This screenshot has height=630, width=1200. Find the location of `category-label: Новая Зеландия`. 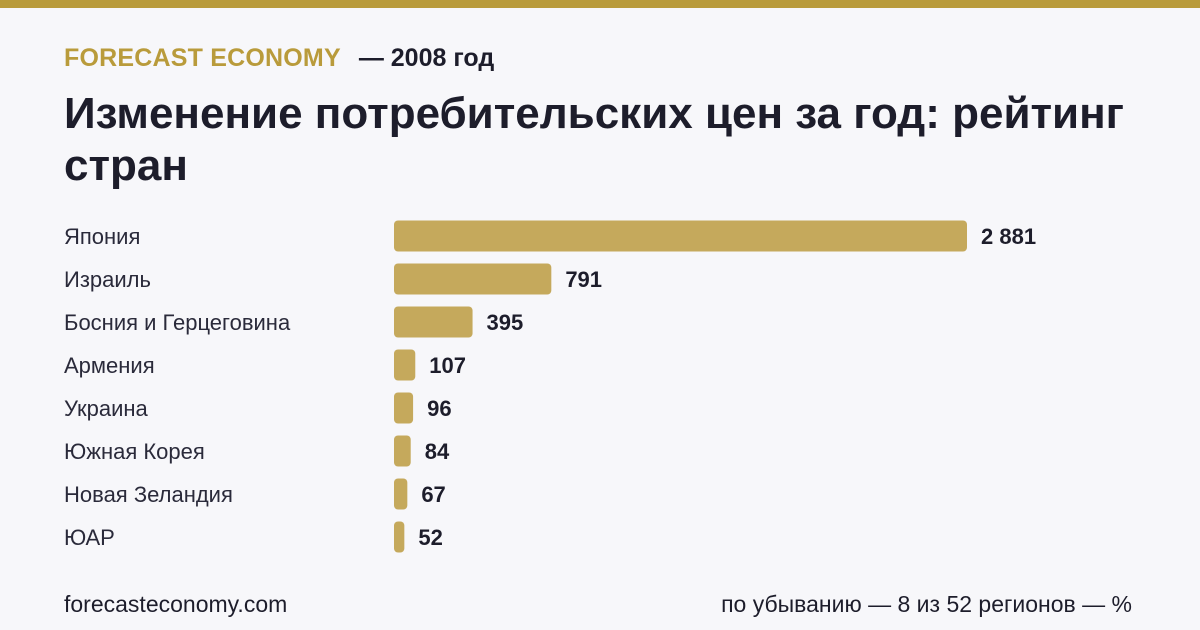

category-label: Новая Зеландия is located at coordinates (148, 494).